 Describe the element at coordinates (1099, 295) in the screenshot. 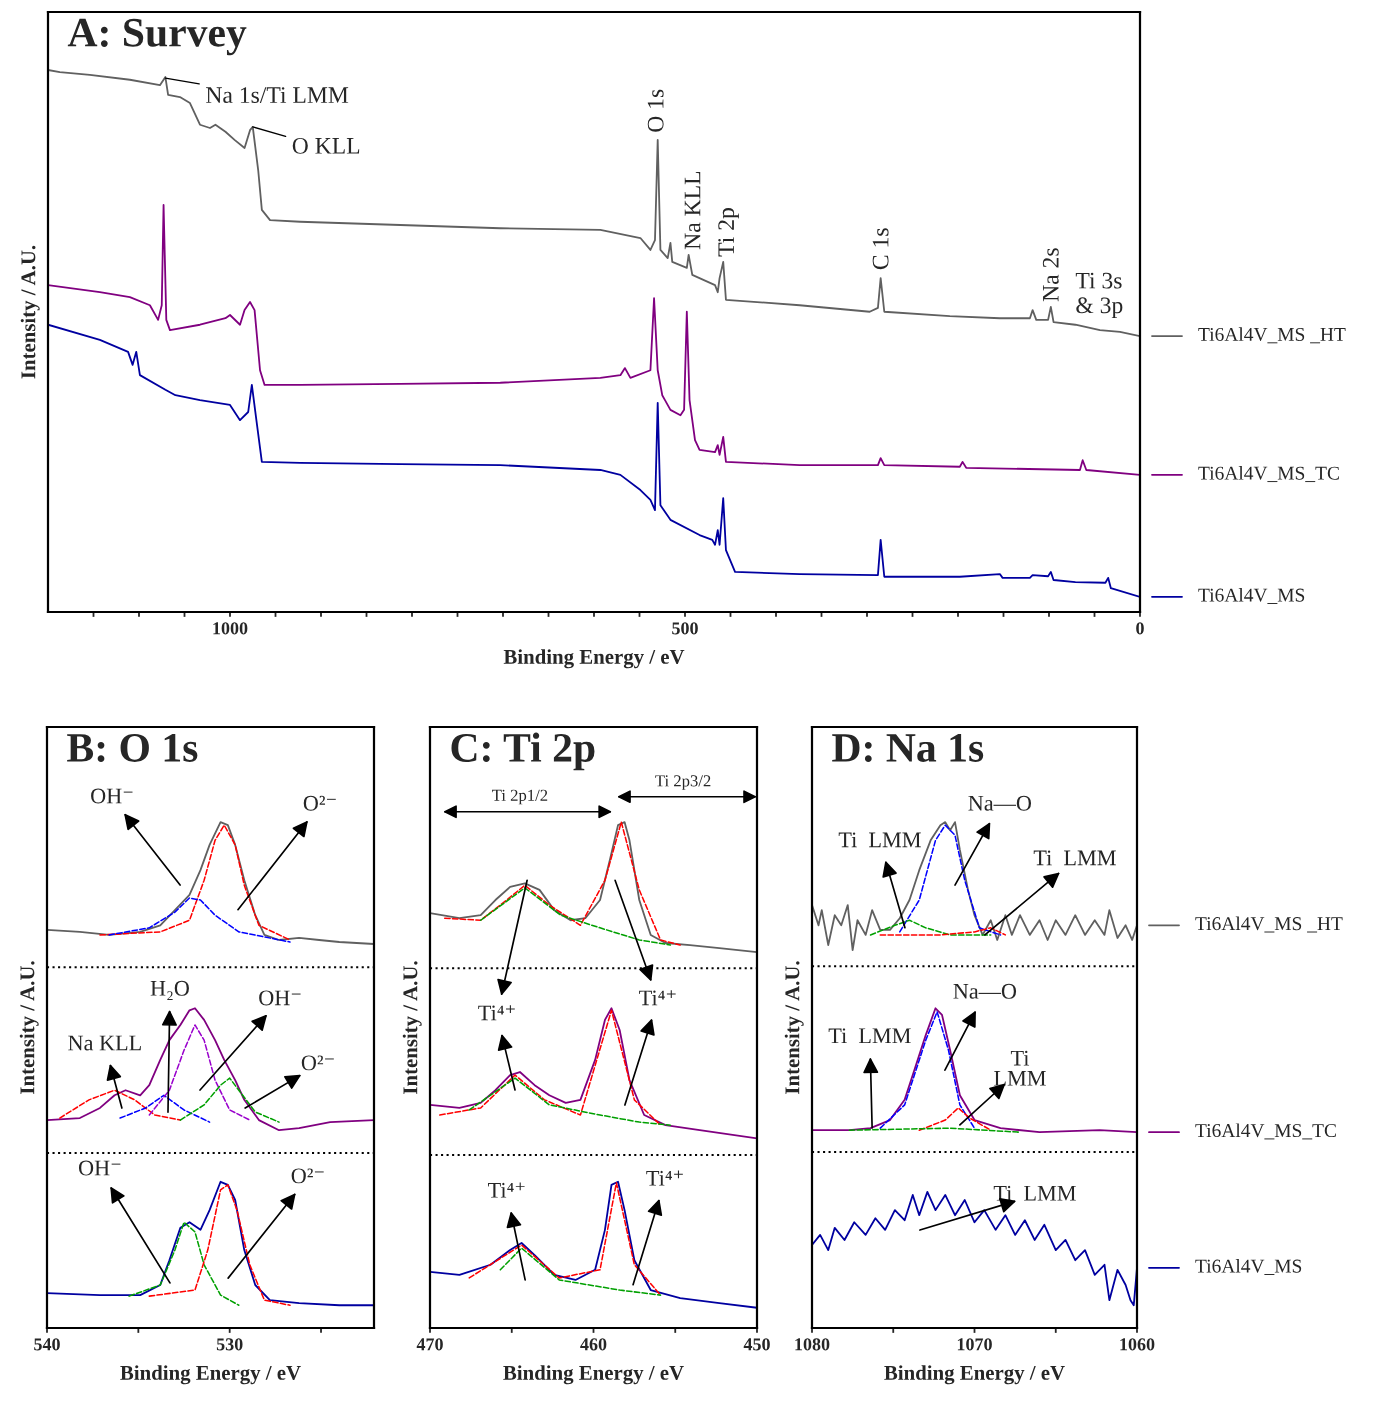

I see `annotation: Ti 3s & 3p` at that location.